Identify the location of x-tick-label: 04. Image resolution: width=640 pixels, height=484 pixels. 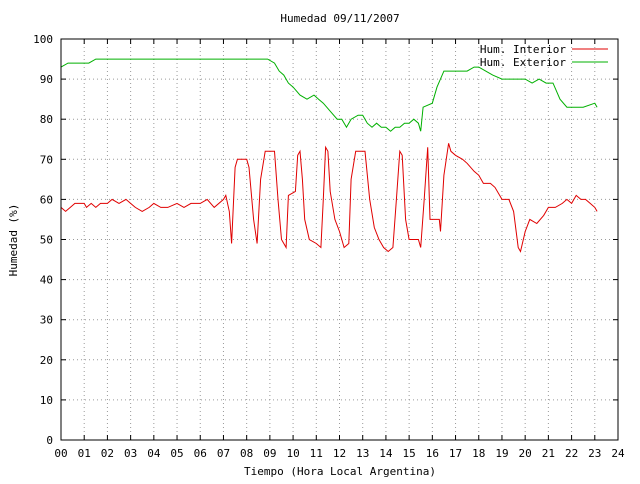
(154, 453).